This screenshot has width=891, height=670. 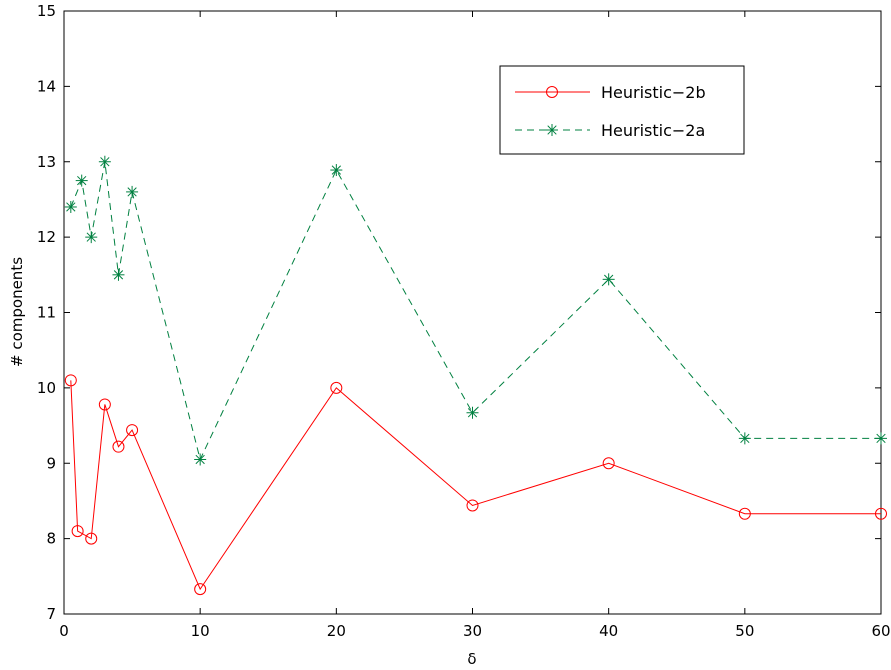 What do you see at coordinates (51, 539) in the screenshot?
I see `y-tick-label: 8` at bounding box center [51, 539].